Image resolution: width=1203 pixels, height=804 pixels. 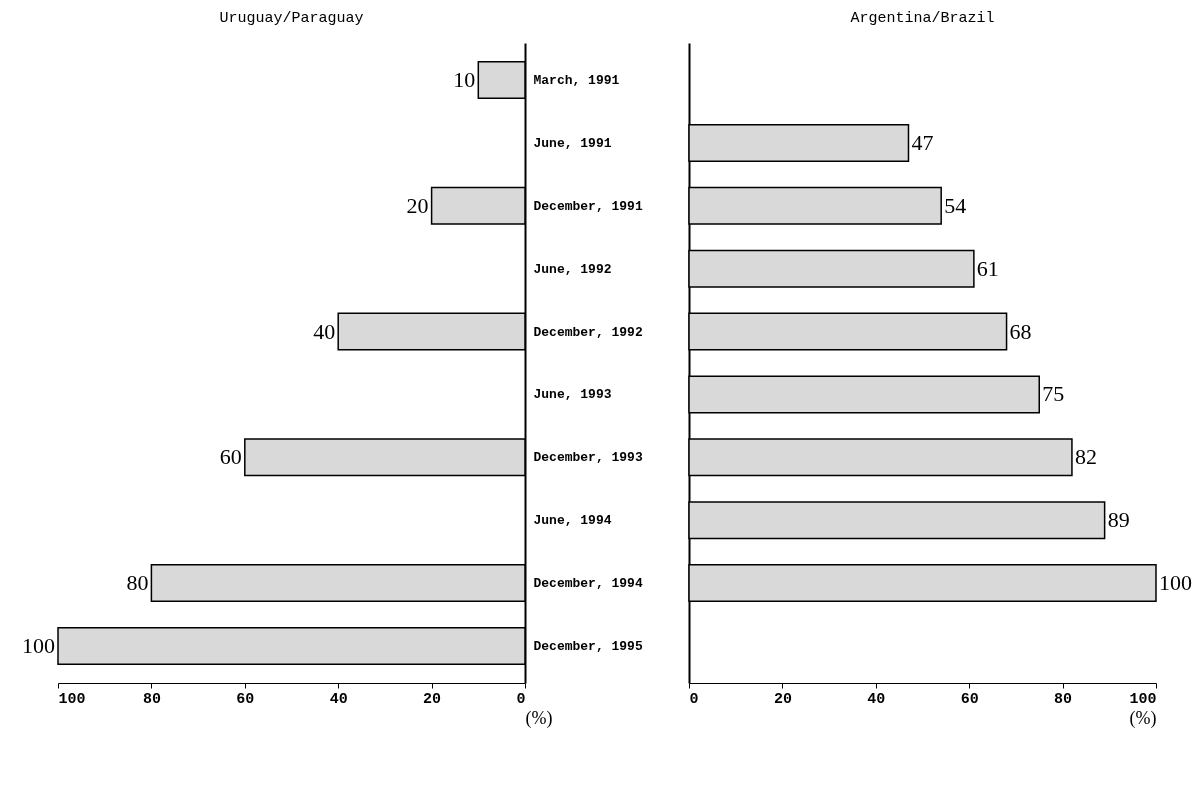 I want to click on y-tick-label: June, 1991, so click(x=572, y=143).